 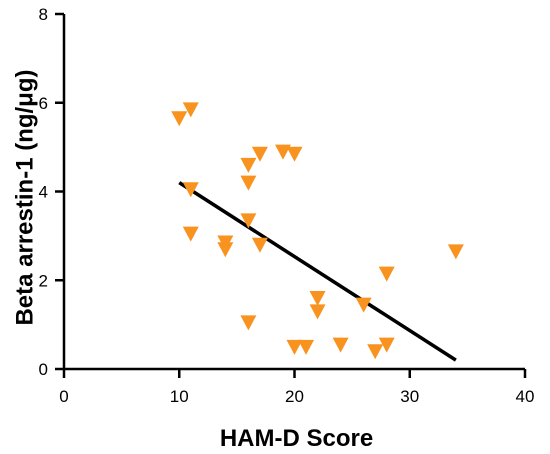 What do you see at coordinates (43, 280) in the screenshot?
I see `y-tick-label: 2` at bounding box center [43, 280].